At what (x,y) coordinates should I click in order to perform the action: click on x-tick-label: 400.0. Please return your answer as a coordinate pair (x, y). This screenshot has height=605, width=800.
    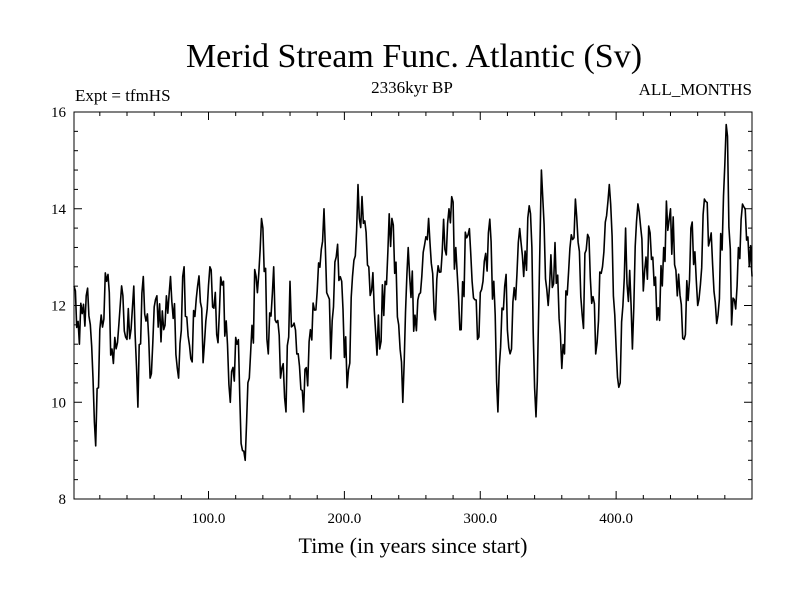
    Looking at the image, I should click on (616, 519).